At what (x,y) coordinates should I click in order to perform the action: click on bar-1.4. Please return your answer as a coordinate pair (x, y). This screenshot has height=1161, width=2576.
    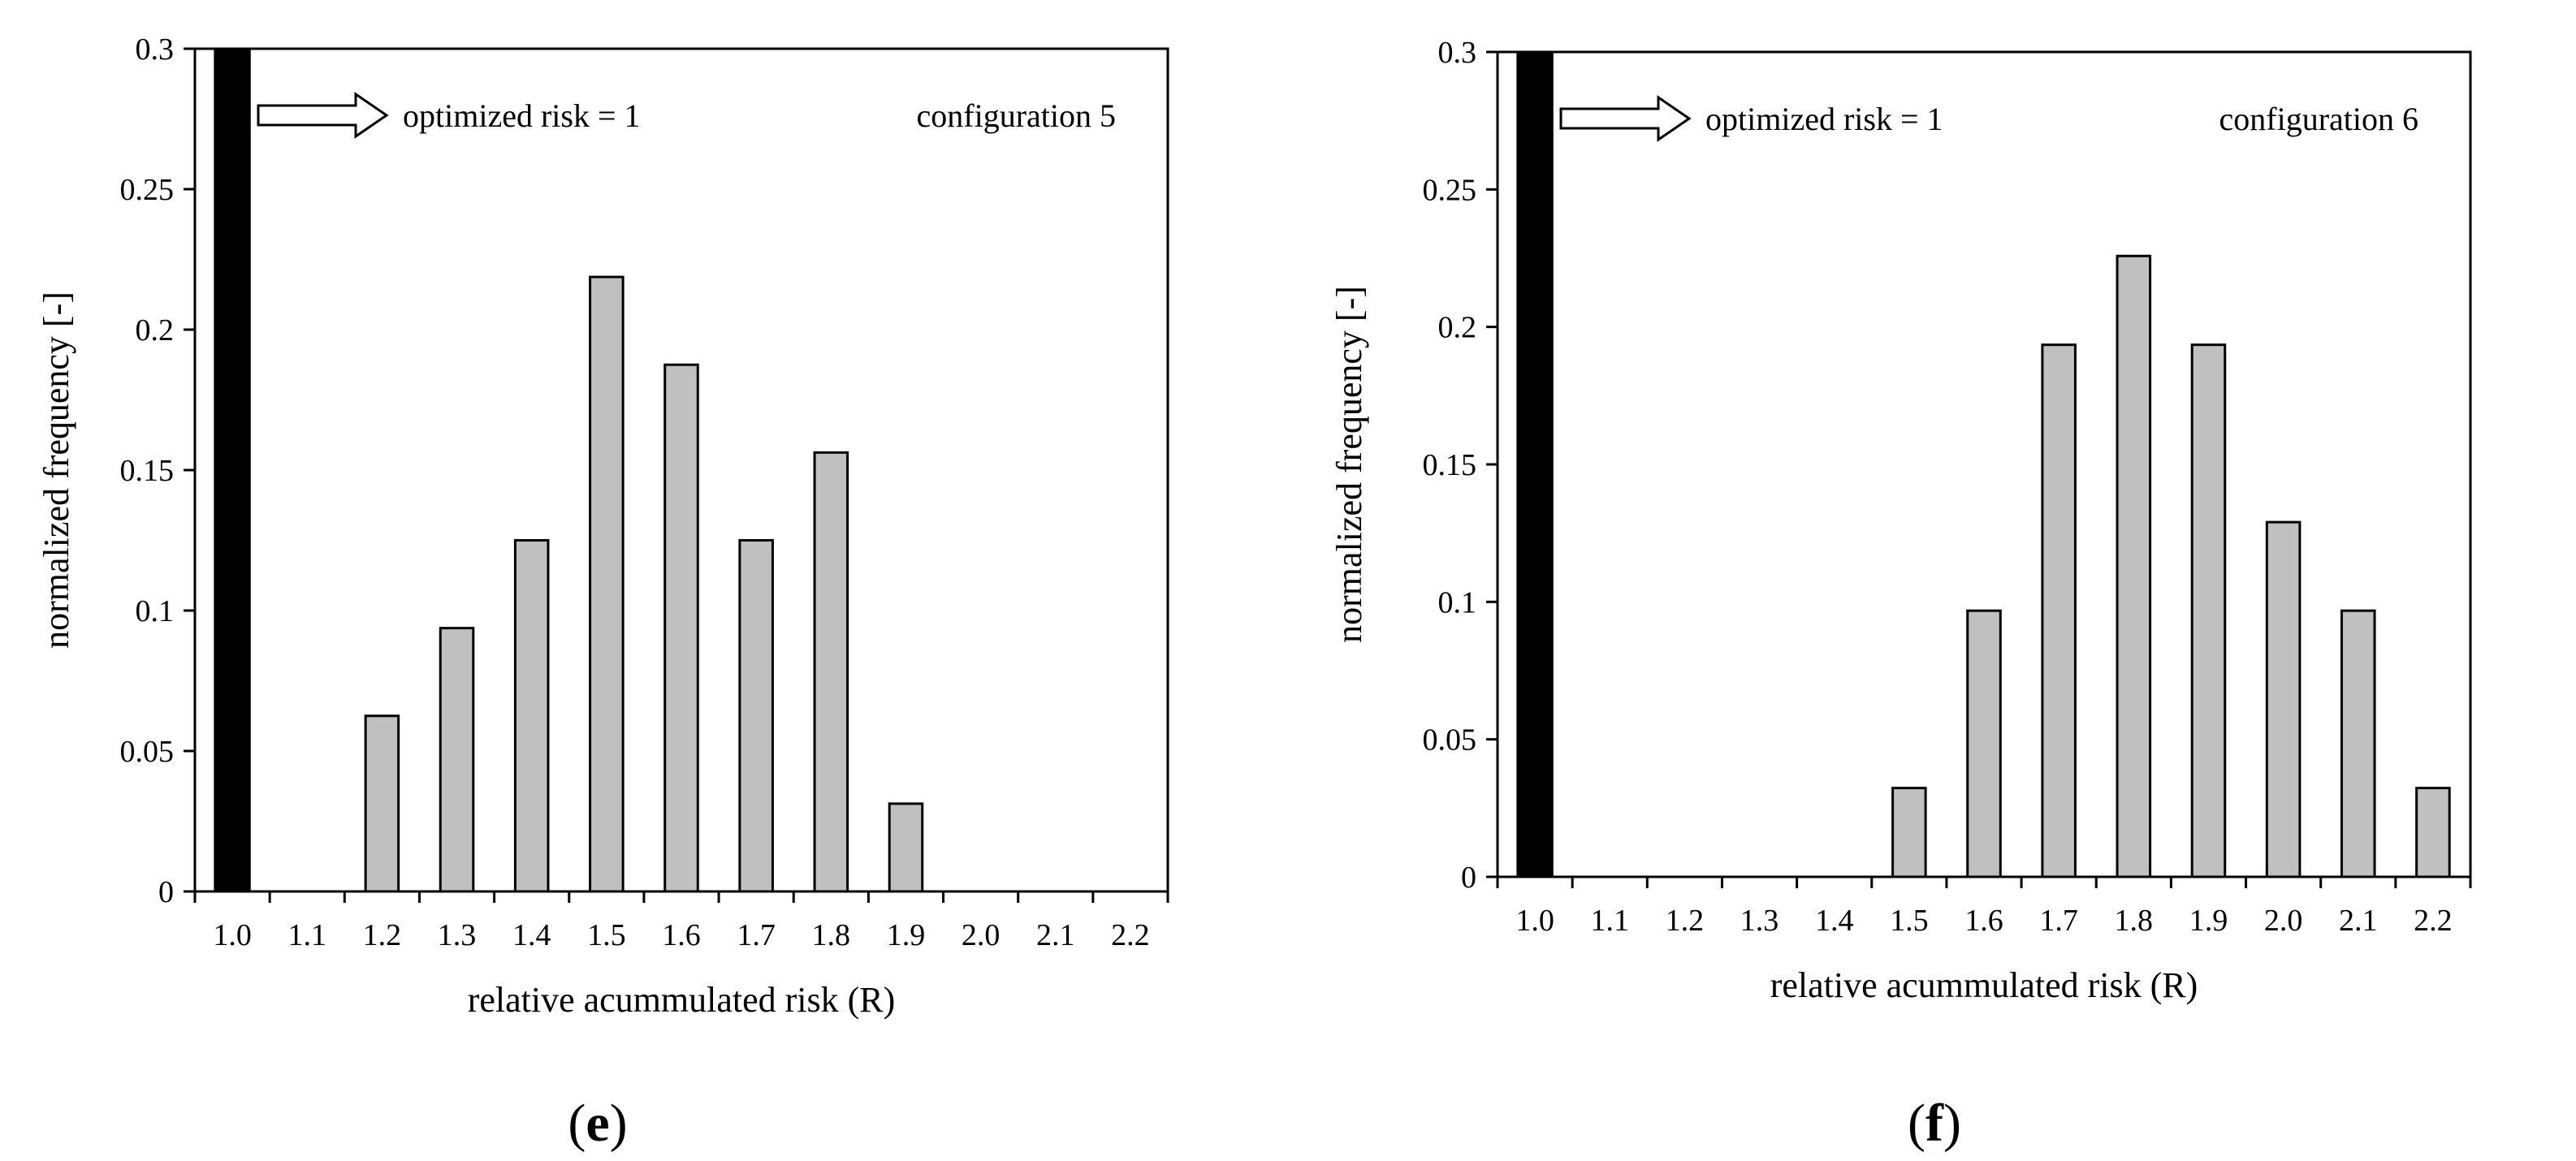
    Looking at the image, I should click on (532, 716).